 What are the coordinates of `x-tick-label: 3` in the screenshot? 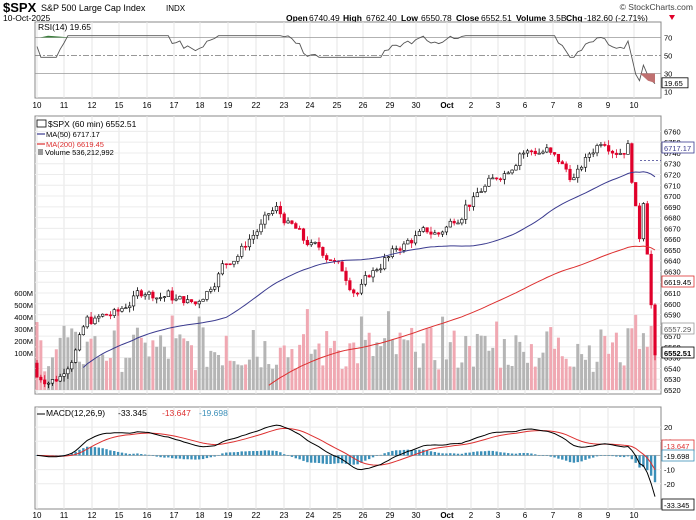 It's located at (498, 105).